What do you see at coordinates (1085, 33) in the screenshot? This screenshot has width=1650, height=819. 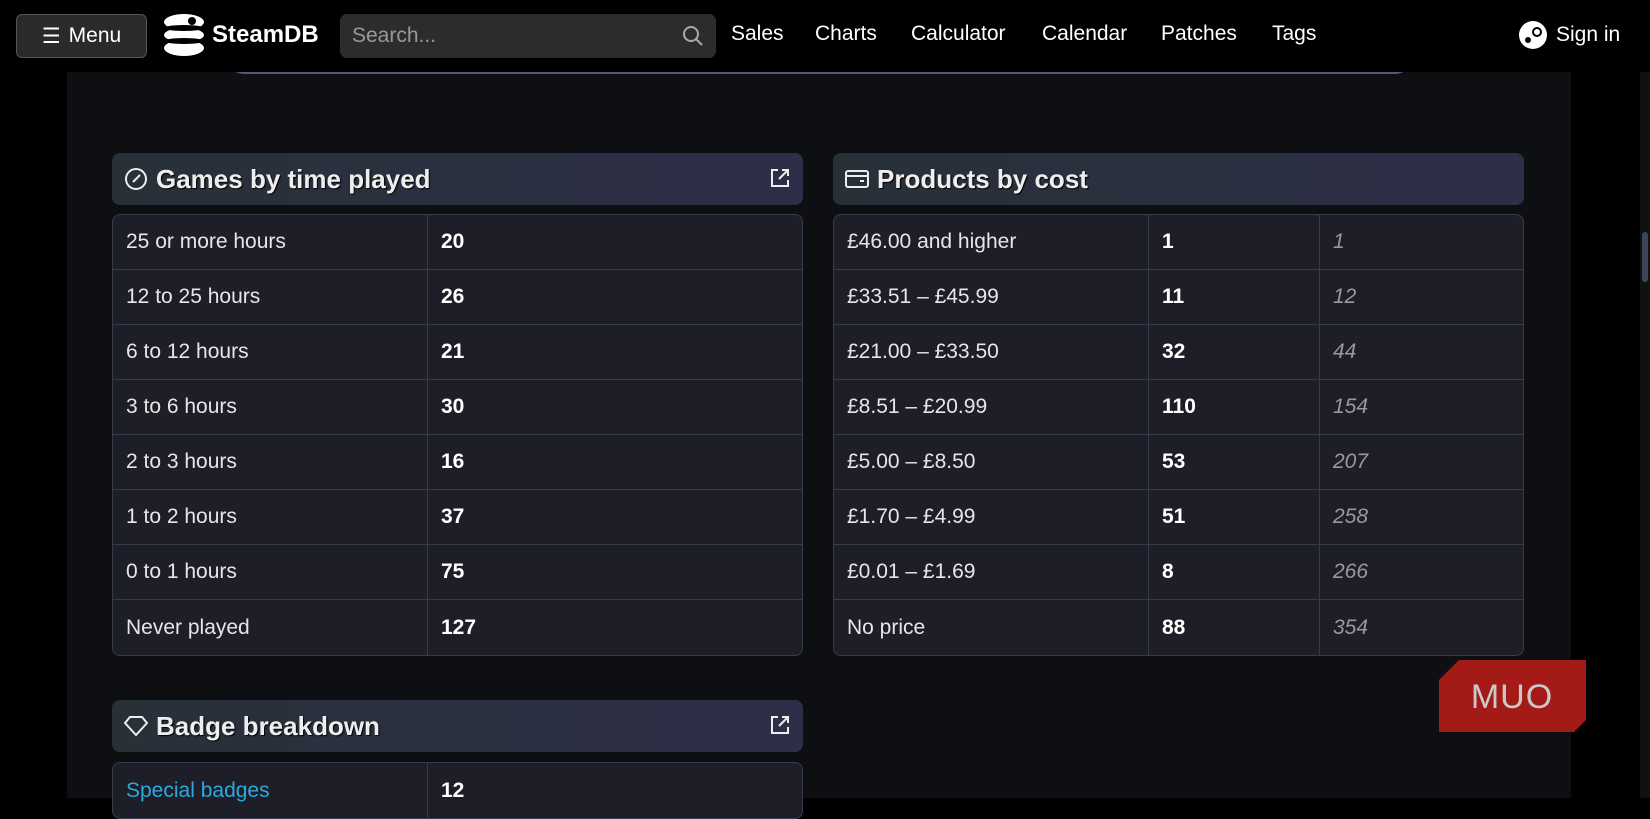 I see `nav-calendar: Calendar` at bounding box center [1085, 33].